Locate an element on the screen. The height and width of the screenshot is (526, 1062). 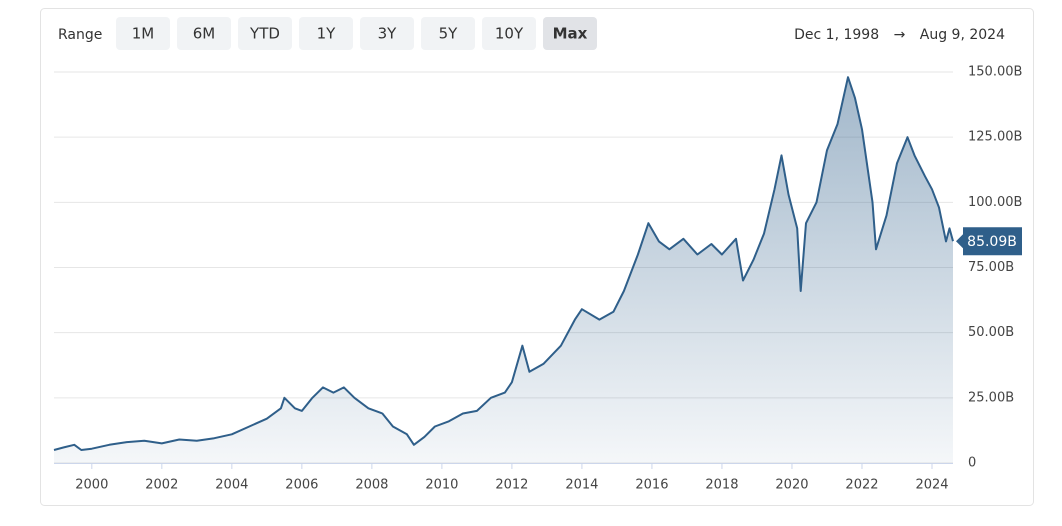
y-tick-label: 100.00B is located at coordinates (995, 202).